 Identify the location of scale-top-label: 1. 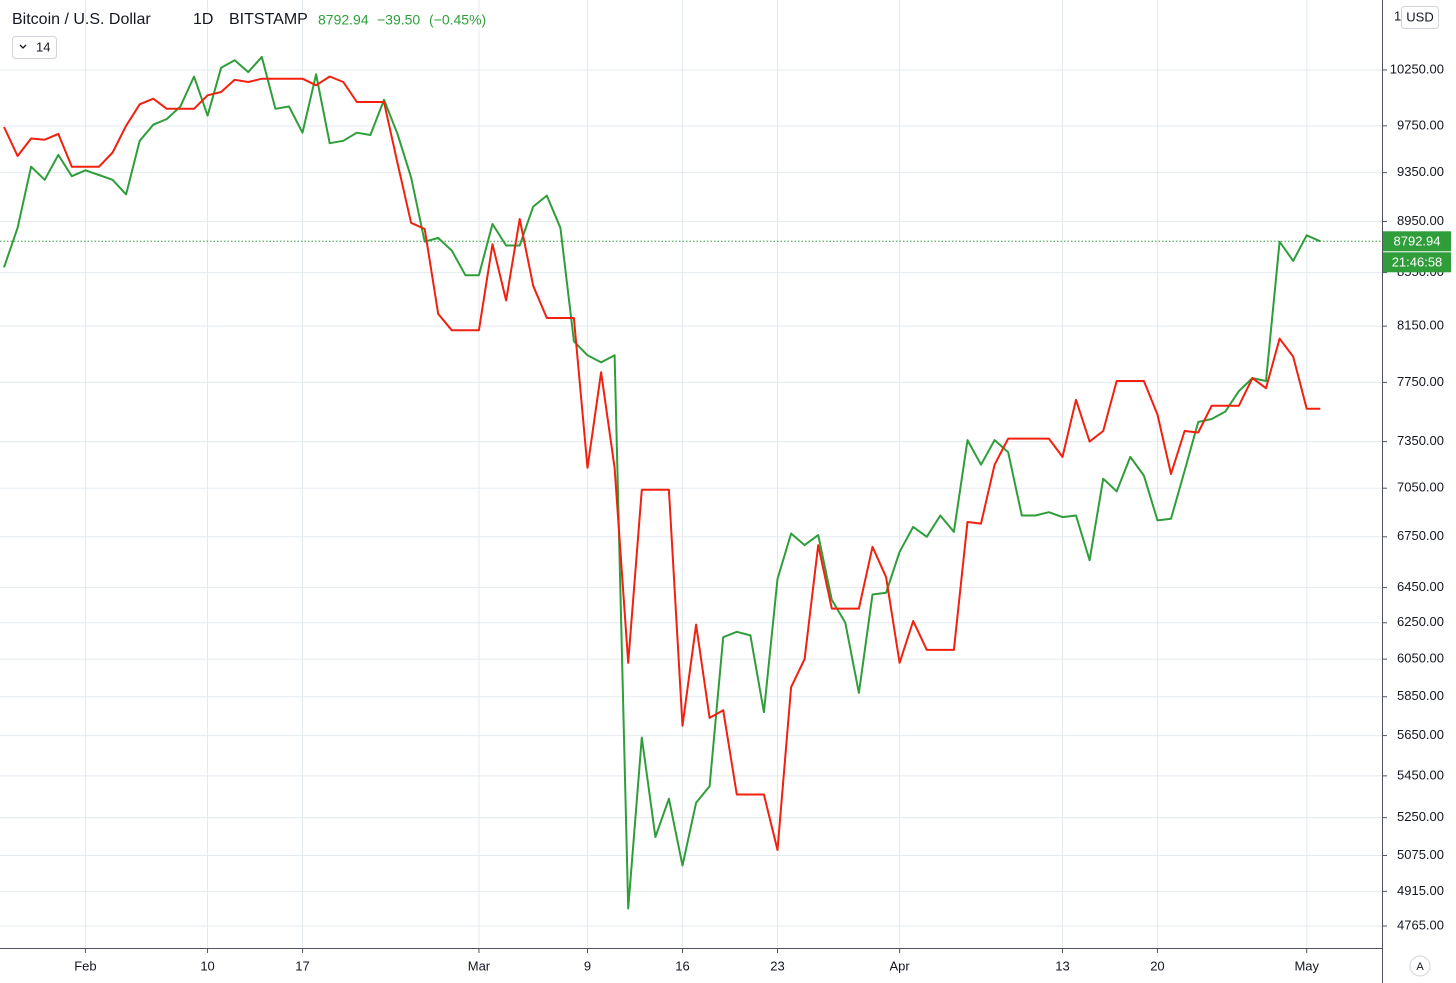
(1397, 15).